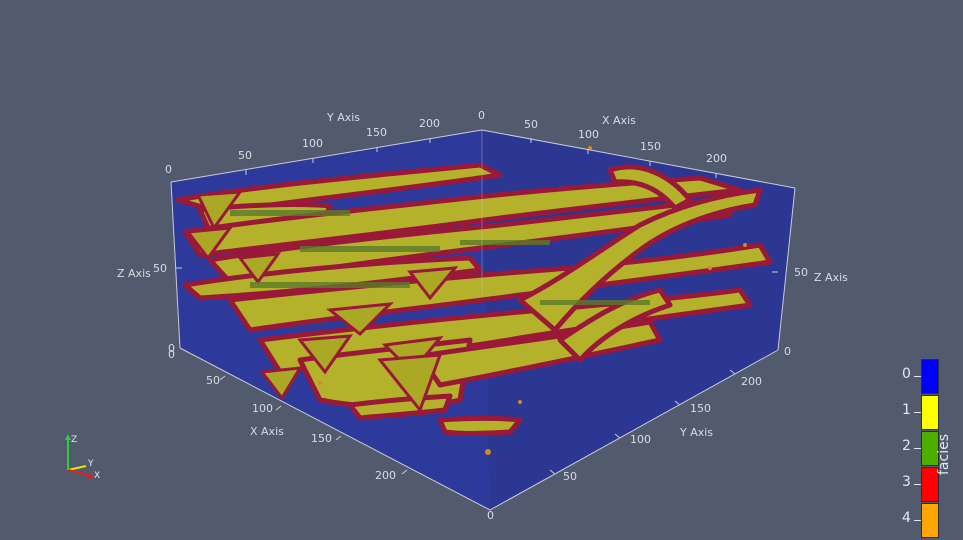 The image size is (963, 540). I want to click on x-axis-bottom-tick: 200, so click(385, 475).